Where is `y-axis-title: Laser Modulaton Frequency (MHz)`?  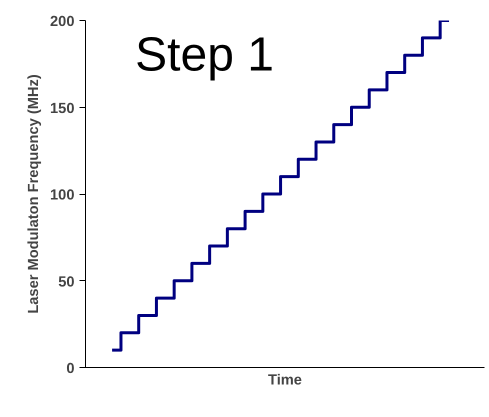
y-axis-title: Laser Modulaton Frequency (MHz) is located at coordinates (34, 194).